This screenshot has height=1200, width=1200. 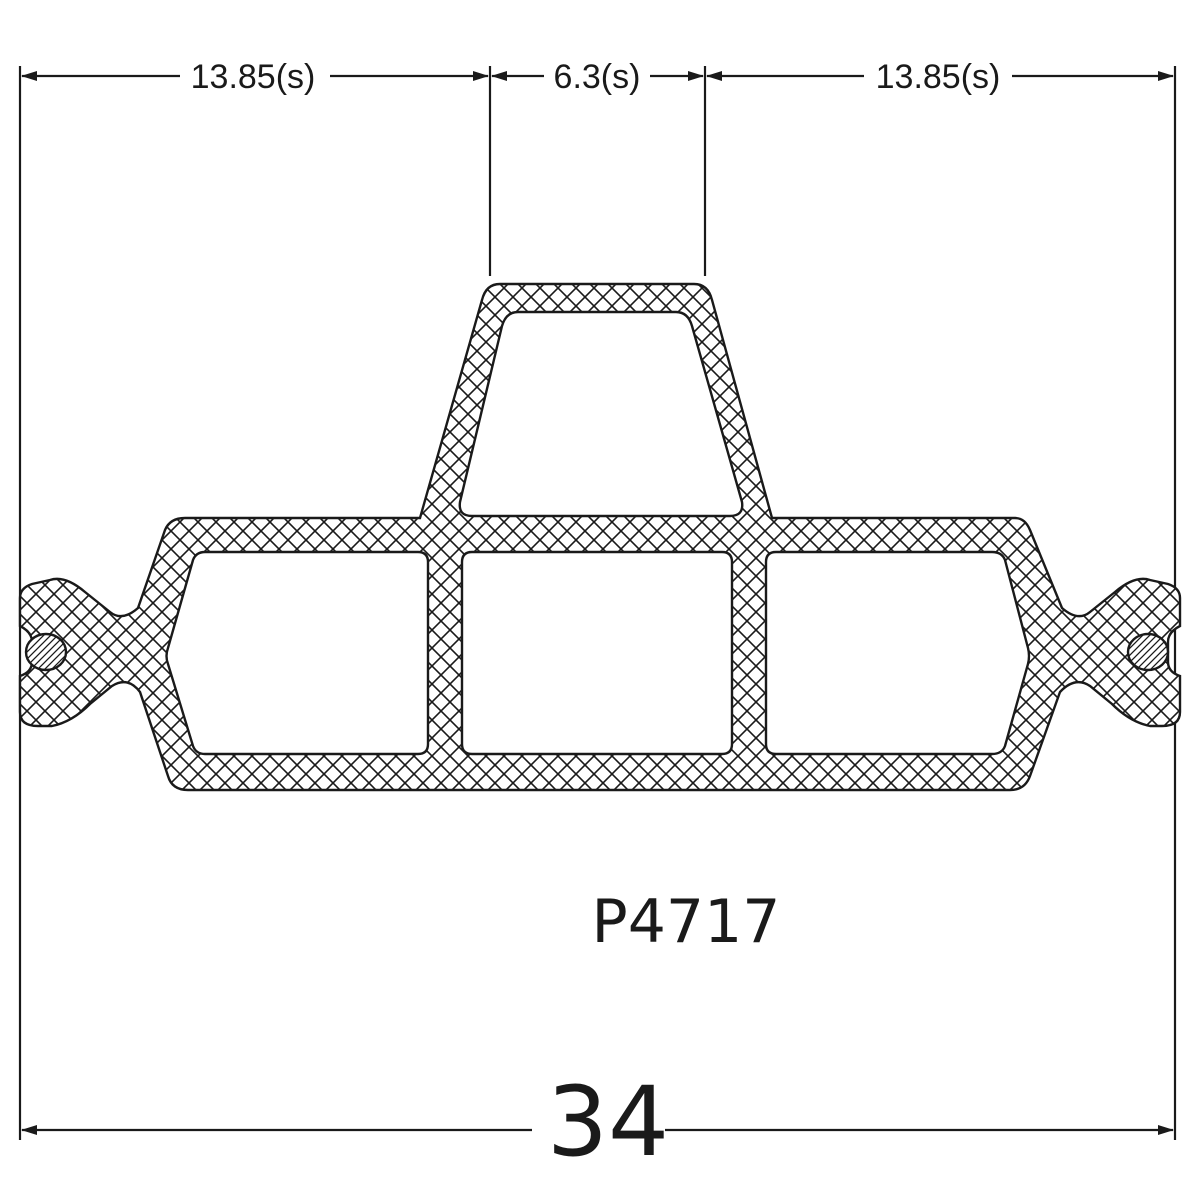 What do you see at coordinates (46, 652) in the screenshot?
I see `left-rod-section` at bounding box center [46, 652].